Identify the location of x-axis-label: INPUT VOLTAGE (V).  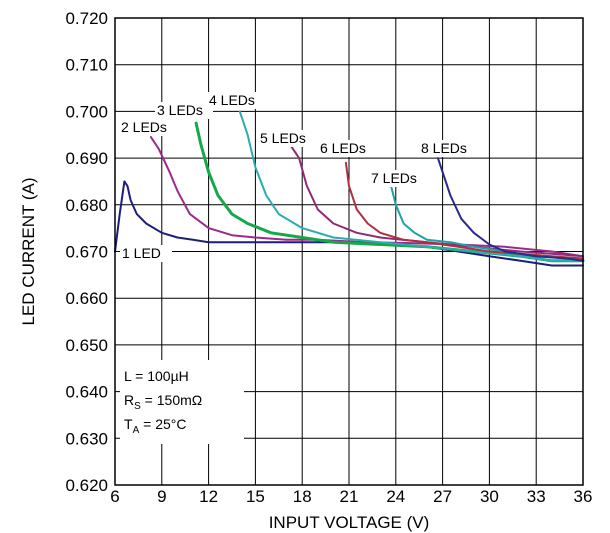
(349, 522).